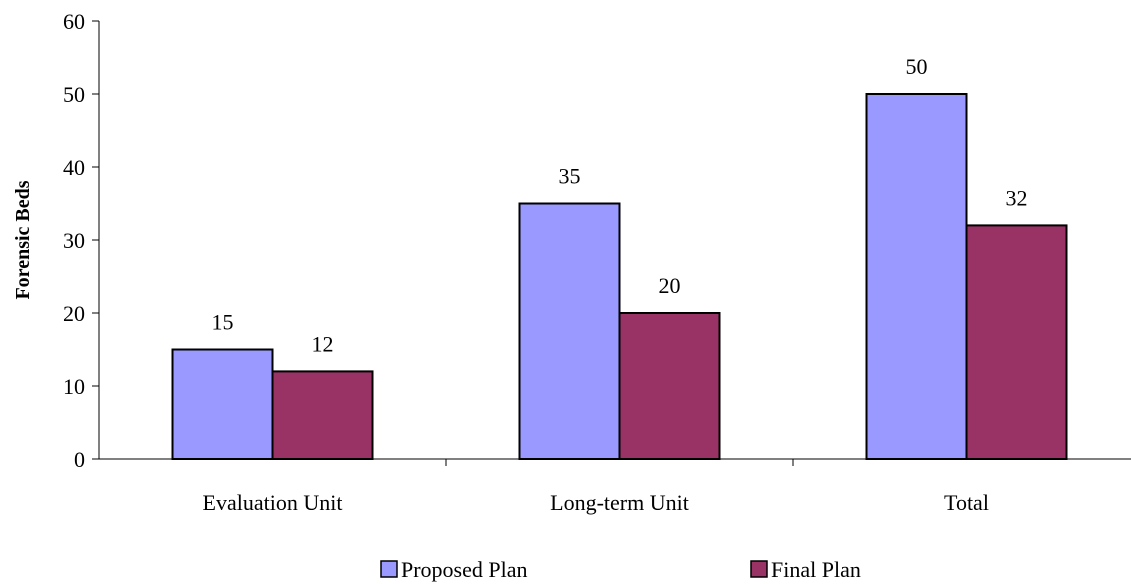  What do you see at coordinates (917, 66) in the screenshot?
I see `data-label: 50` at bounding box center [917, 66].